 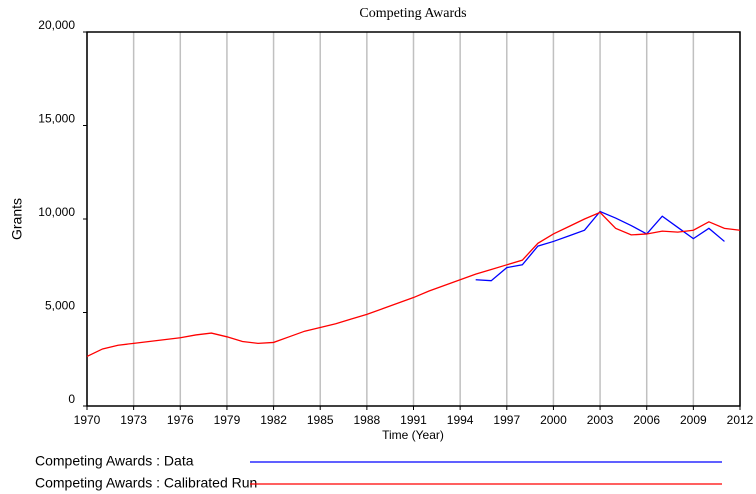 What do you see at coordinates (71, 399) in the screenshot?
I see `y-tick-label: 0` at bounding box center [71, 399].